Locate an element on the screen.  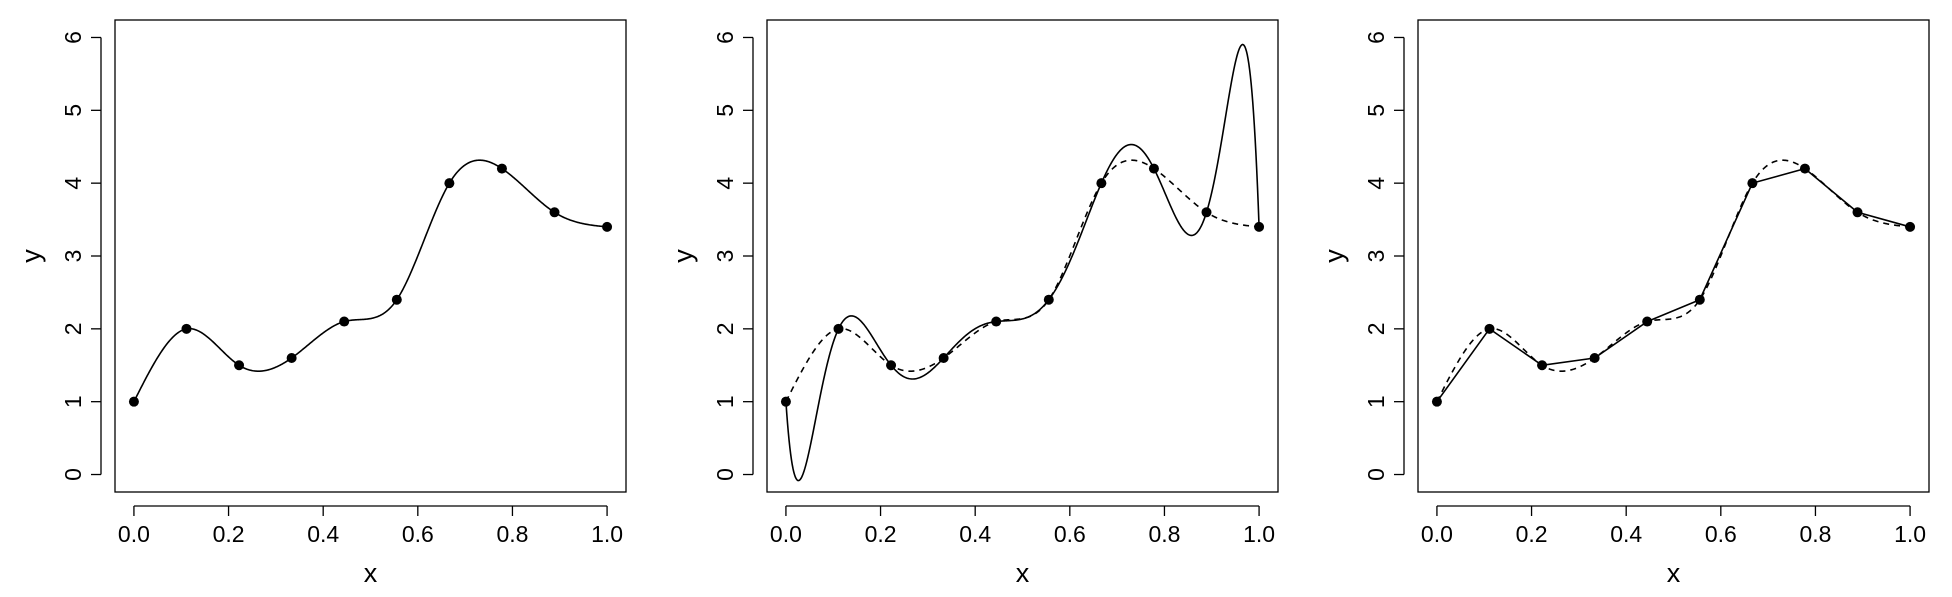
series-line-solid-smooth-spline is located at coordinates (370, 281).